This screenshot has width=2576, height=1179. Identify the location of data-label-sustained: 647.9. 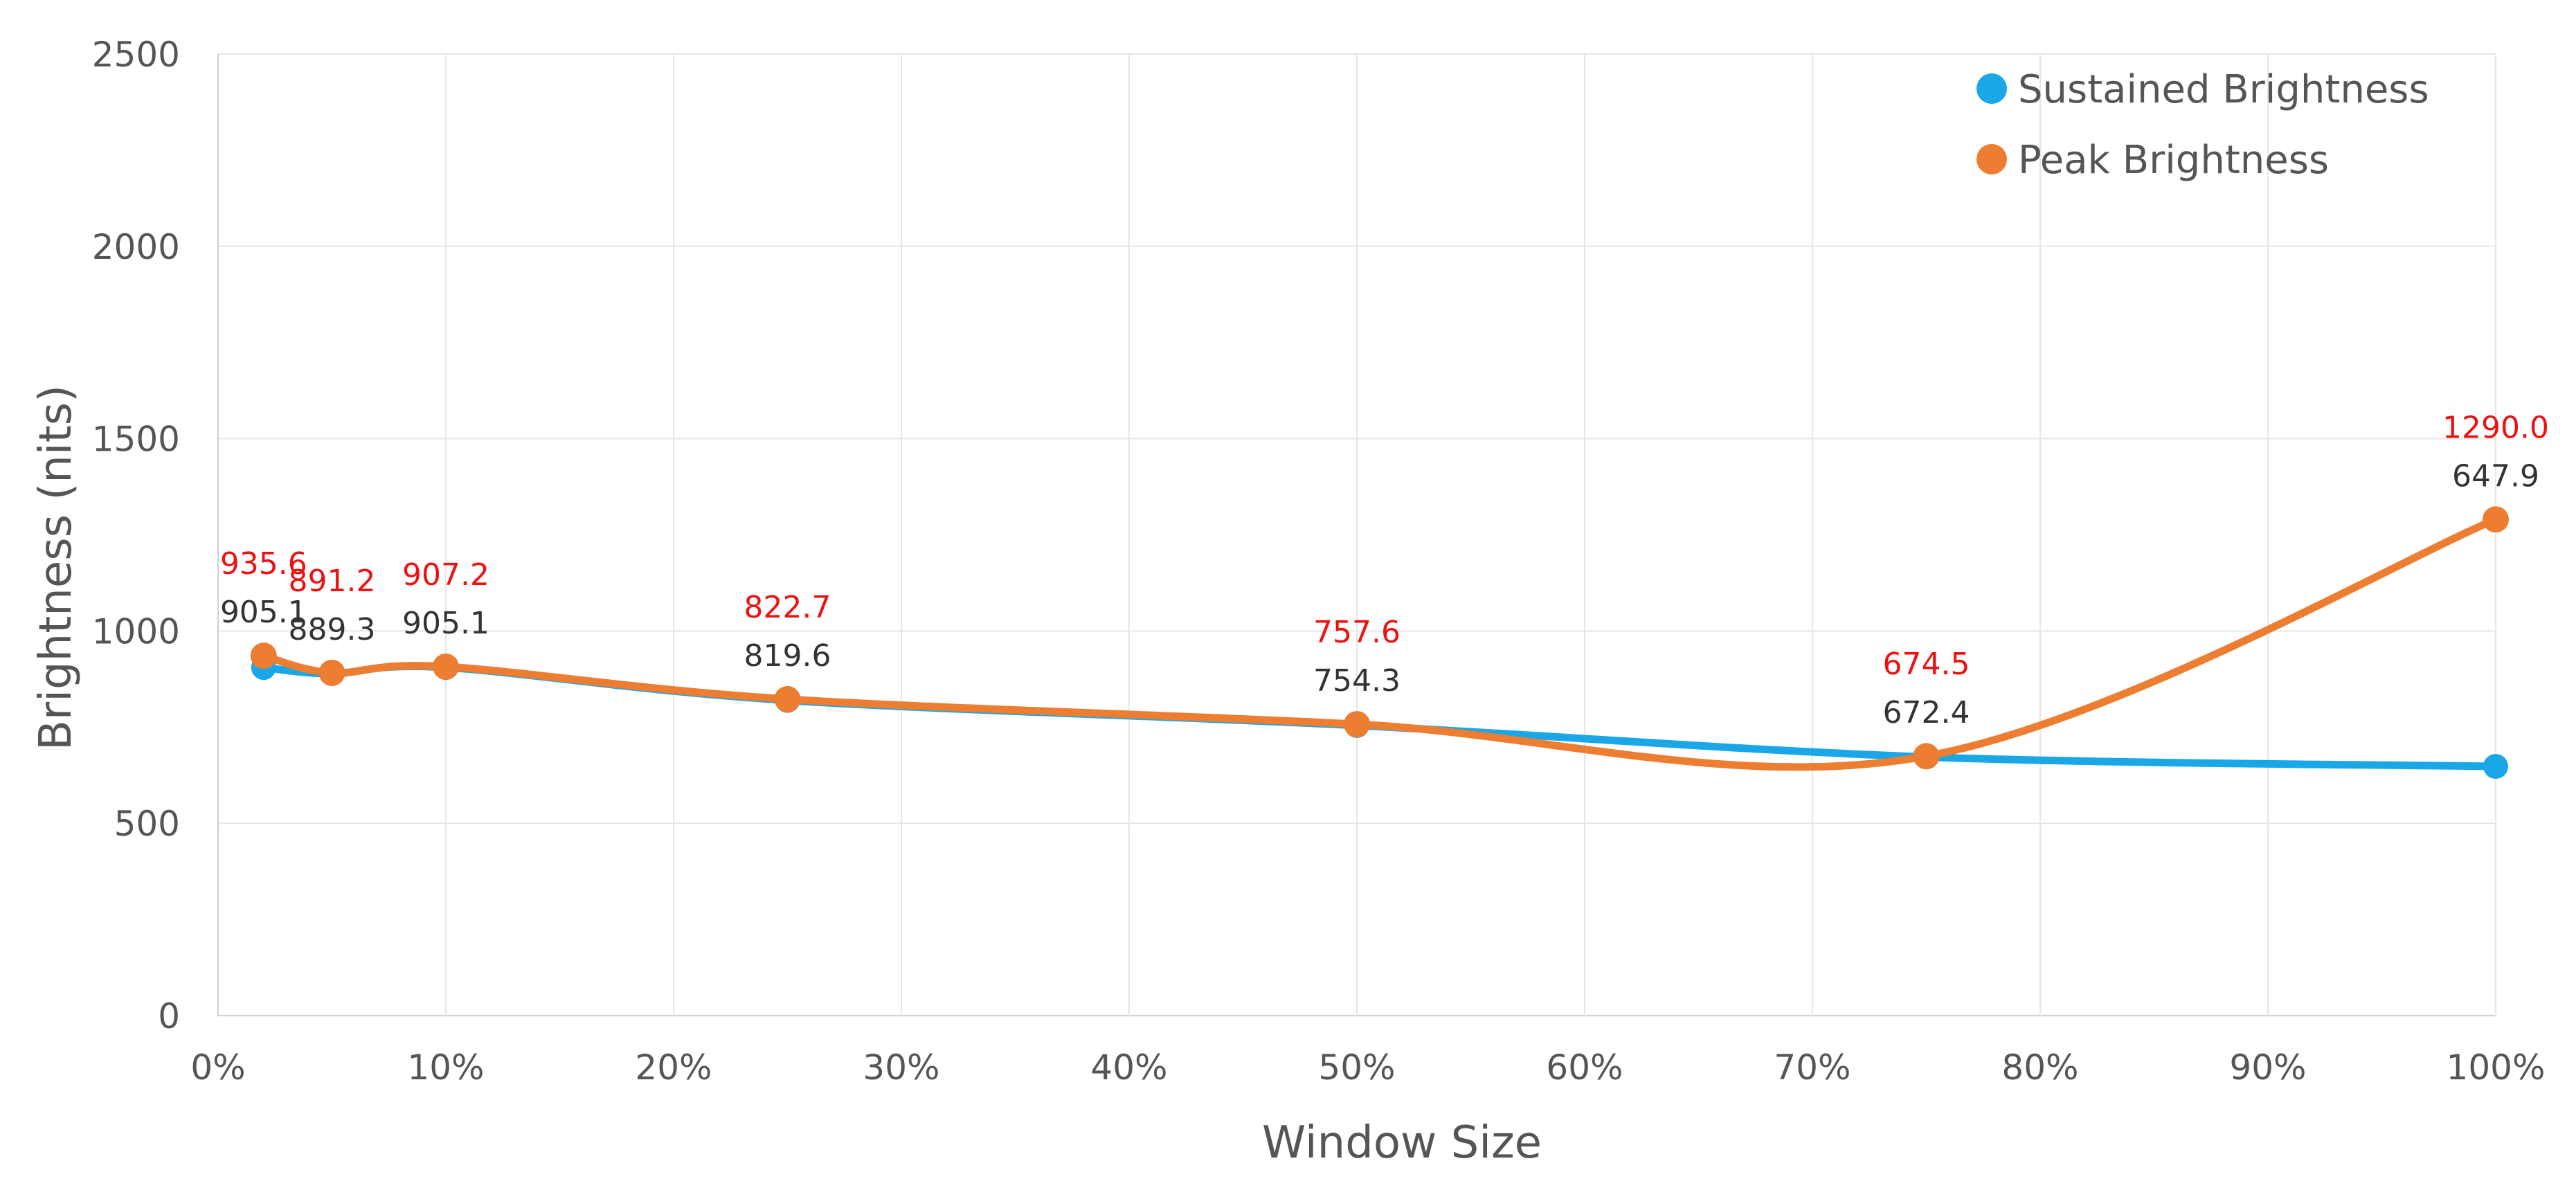
(2495, 476).